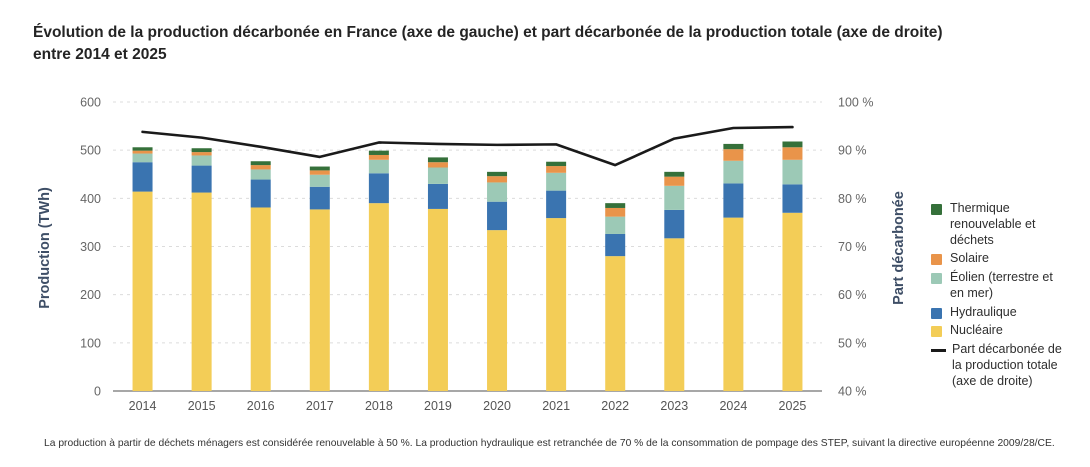 The height and width of the screenshot is (467, 1090). What do you see at coordinates (319, 300) in the screenshot?
I see `bar-segment-2017-nucl-aire` at bounding box center [319, 300].